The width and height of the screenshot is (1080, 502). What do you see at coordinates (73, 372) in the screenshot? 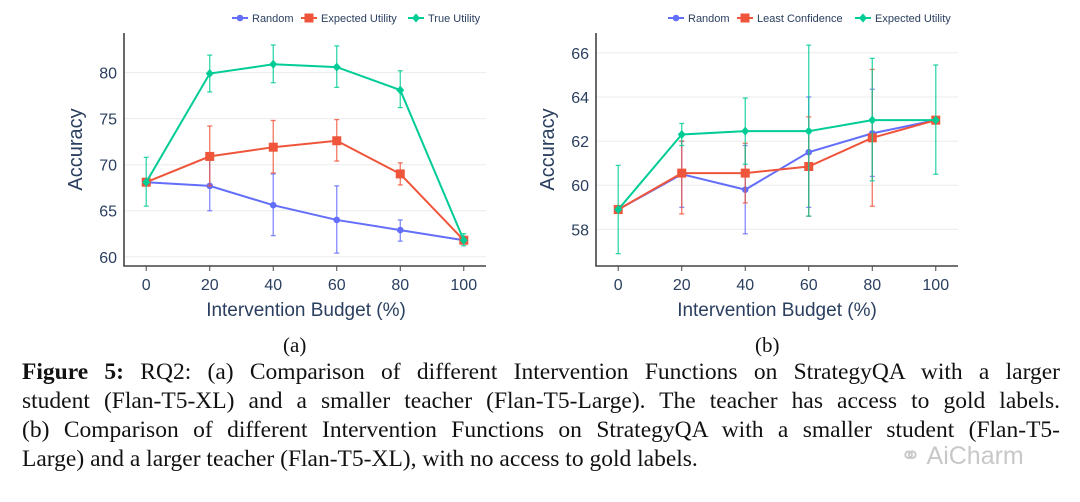
I see `caption-label: Figure 5:` at bounding box center [73, 372].